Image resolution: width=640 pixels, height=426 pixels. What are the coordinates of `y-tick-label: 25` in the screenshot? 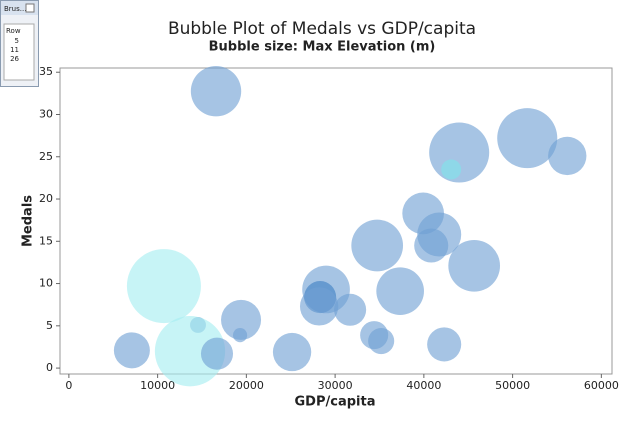 It's located at (46, 156).